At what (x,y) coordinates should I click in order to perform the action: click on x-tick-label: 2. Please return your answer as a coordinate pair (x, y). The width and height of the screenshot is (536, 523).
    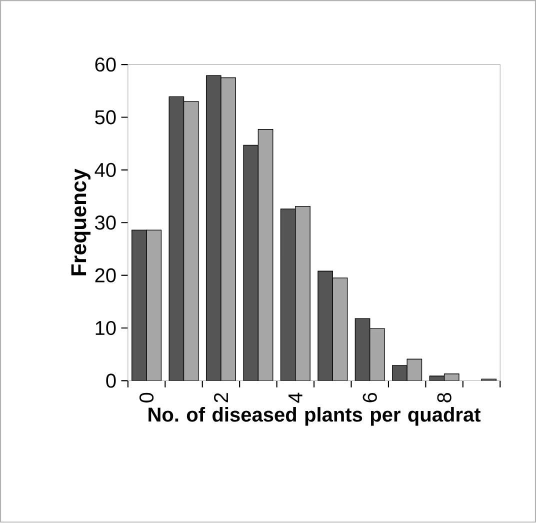
    Looking at the image, I should click on (221, 397).